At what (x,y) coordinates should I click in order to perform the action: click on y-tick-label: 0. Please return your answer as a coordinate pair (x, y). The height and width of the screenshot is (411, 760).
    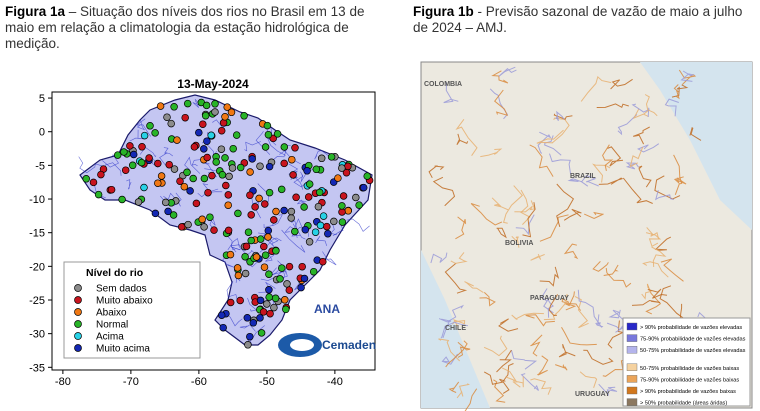
    Looking at the image, I should click on (42, 133).